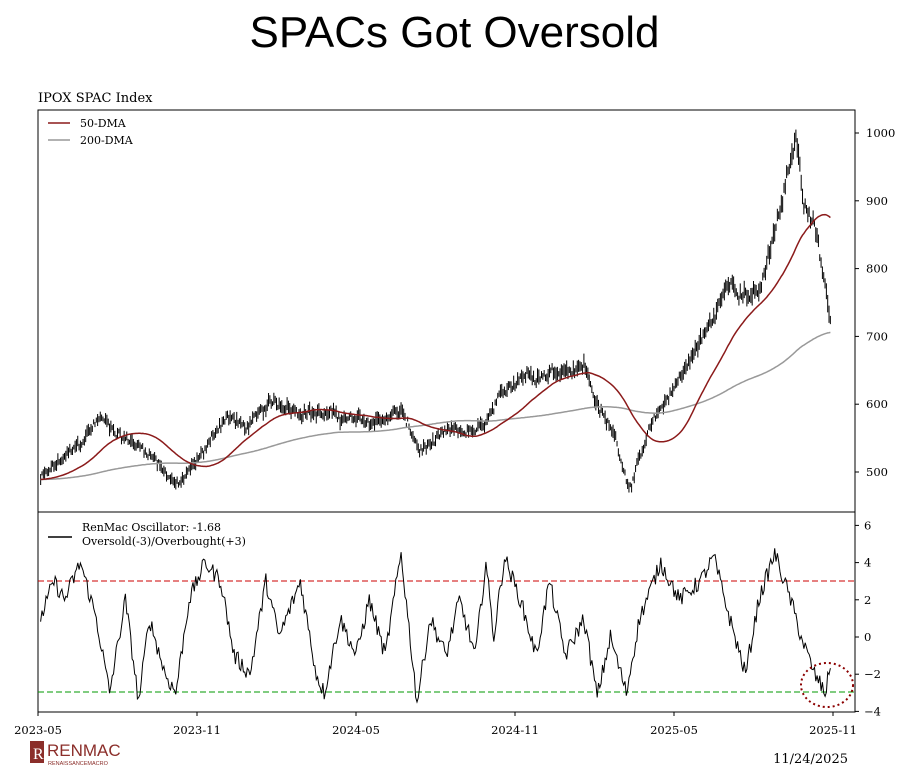  Describe the element at coordinates (877, 336) in the screenshot. I see `price-ytick: 700` at that location.